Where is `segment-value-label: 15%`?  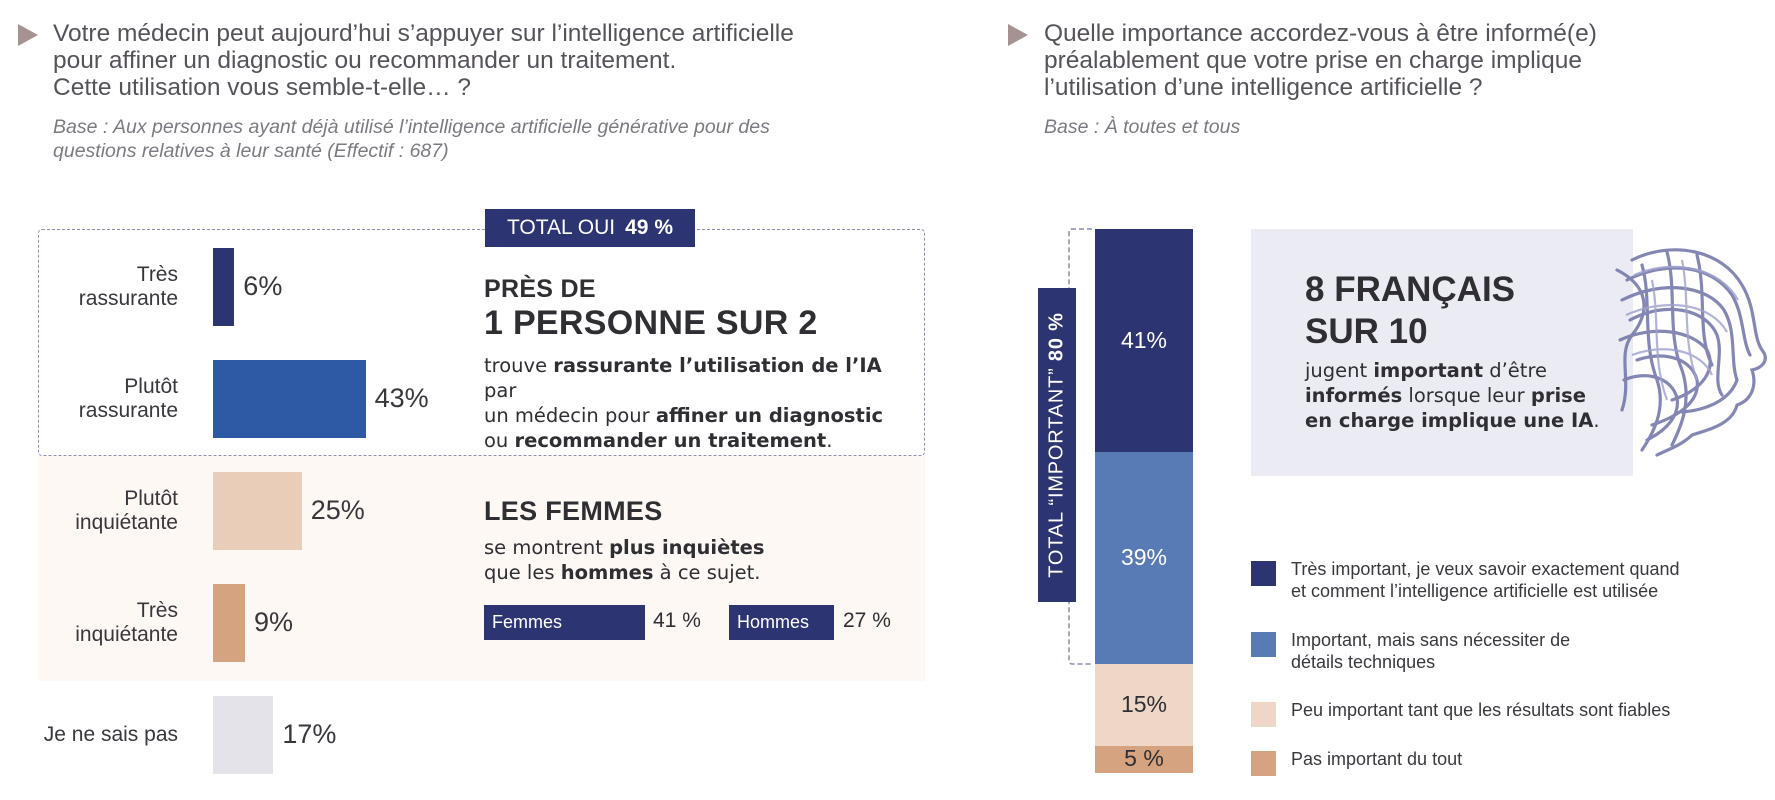
segment-value-label: 15% is located at coordinates (1144, 703).